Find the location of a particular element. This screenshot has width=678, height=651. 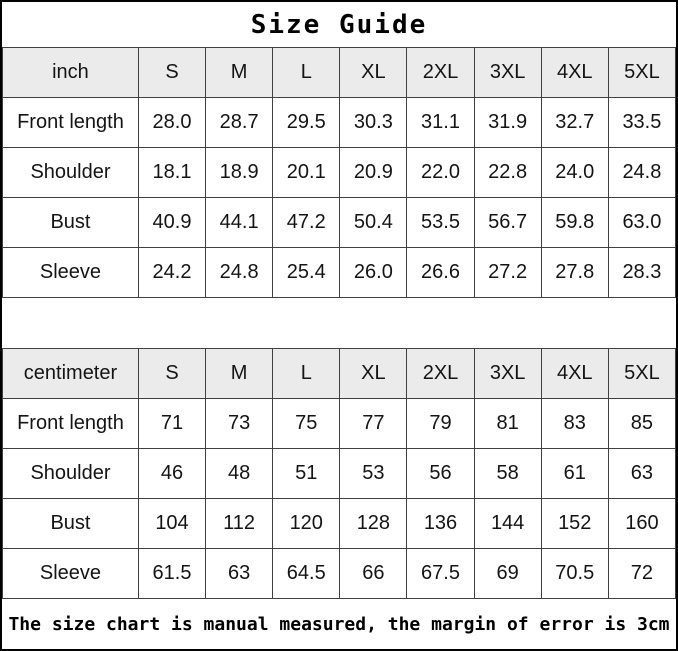

measurement-value-cell: 58 is located at coordinates (507, 473).